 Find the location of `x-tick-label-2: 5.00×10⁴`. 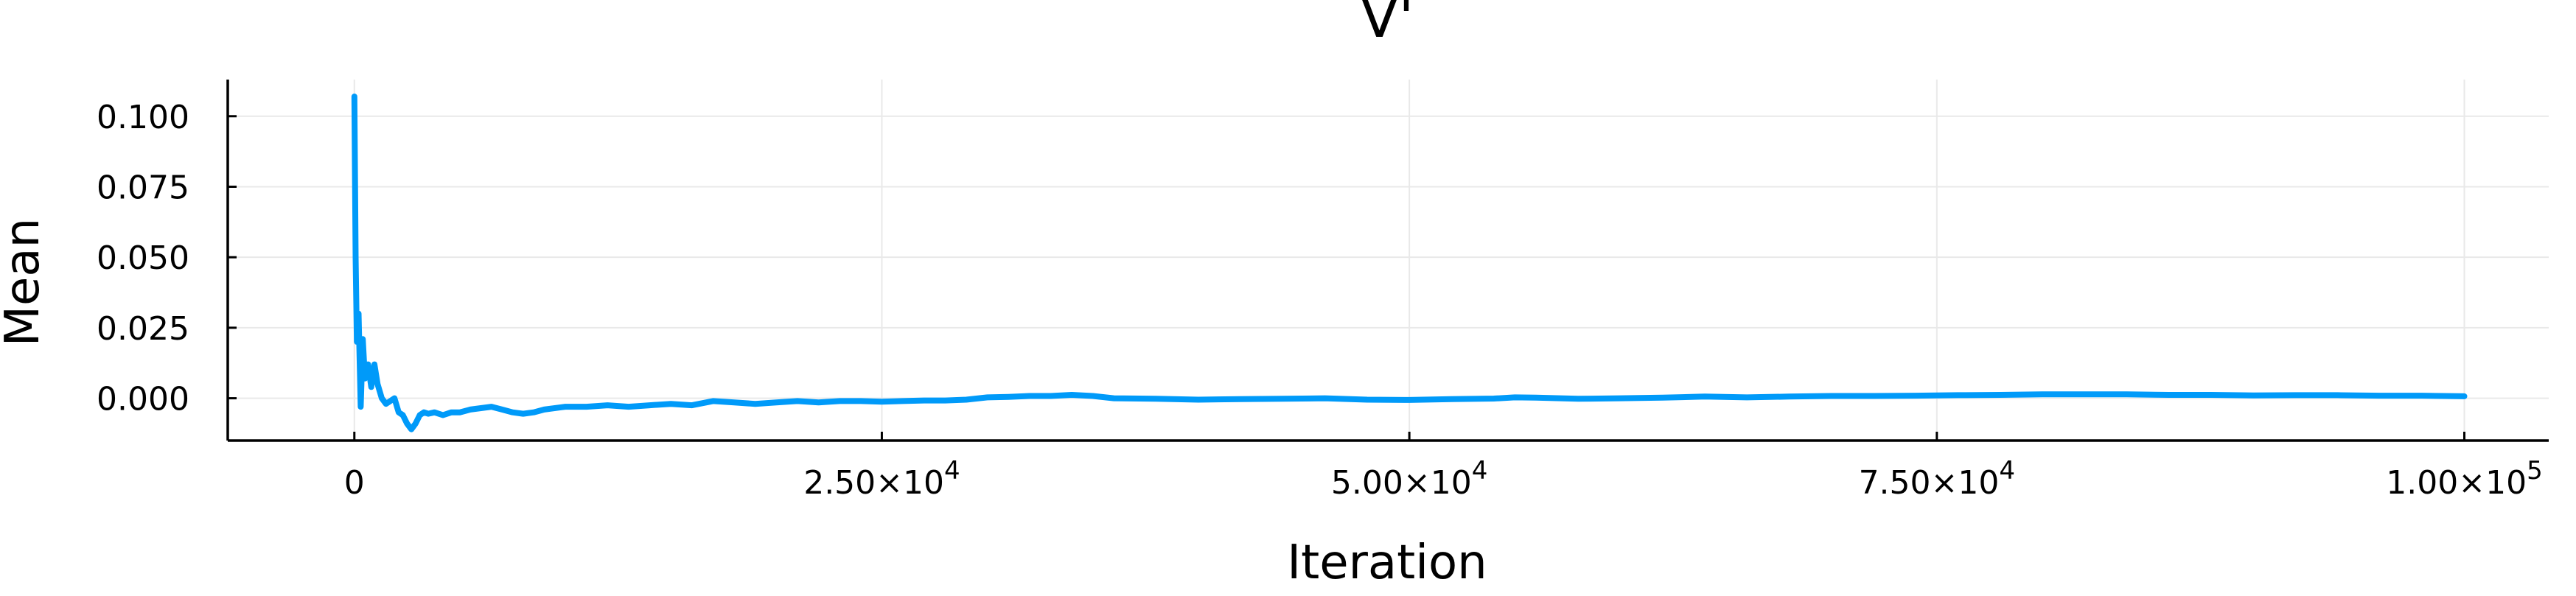

x-tick-label-2: 5.00×10⁴ is located at coordinates (1409, 479).